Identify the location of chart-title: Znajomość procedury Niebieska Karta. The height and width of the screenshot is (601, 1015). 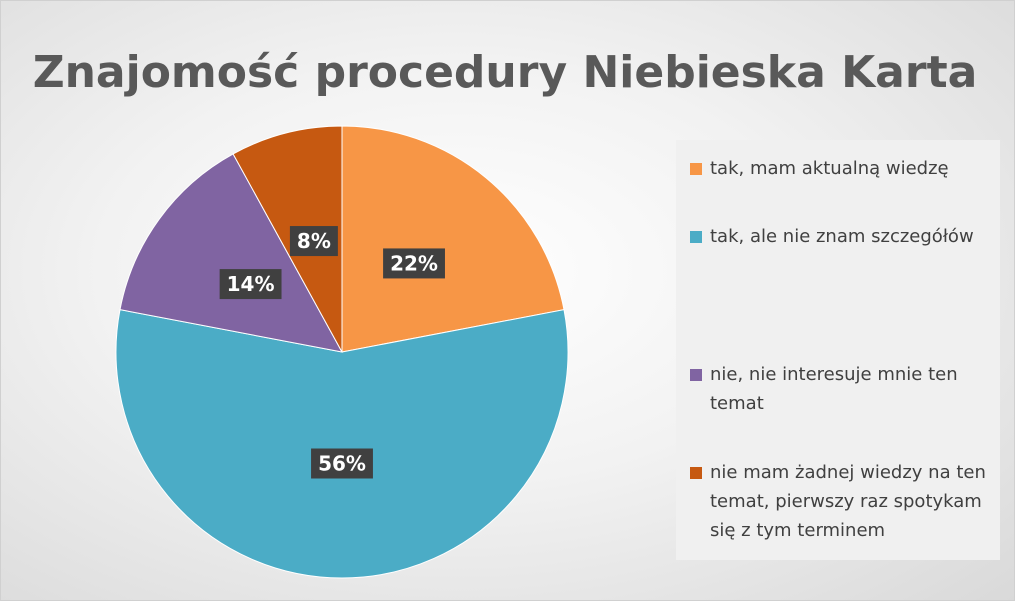
(505, 72).